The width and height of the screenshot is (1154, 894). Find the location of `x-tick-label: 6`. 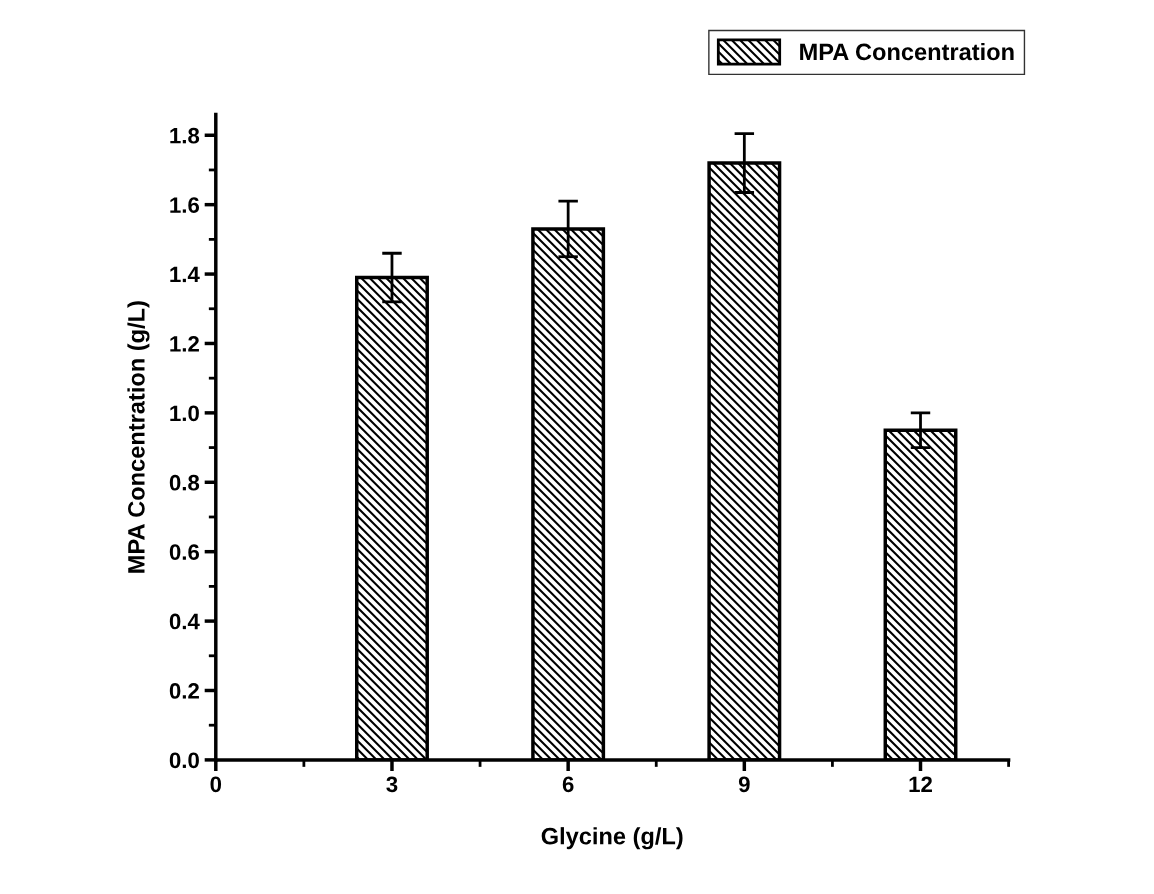

x-tick-label: 6 is located at coordinates (568, 784).